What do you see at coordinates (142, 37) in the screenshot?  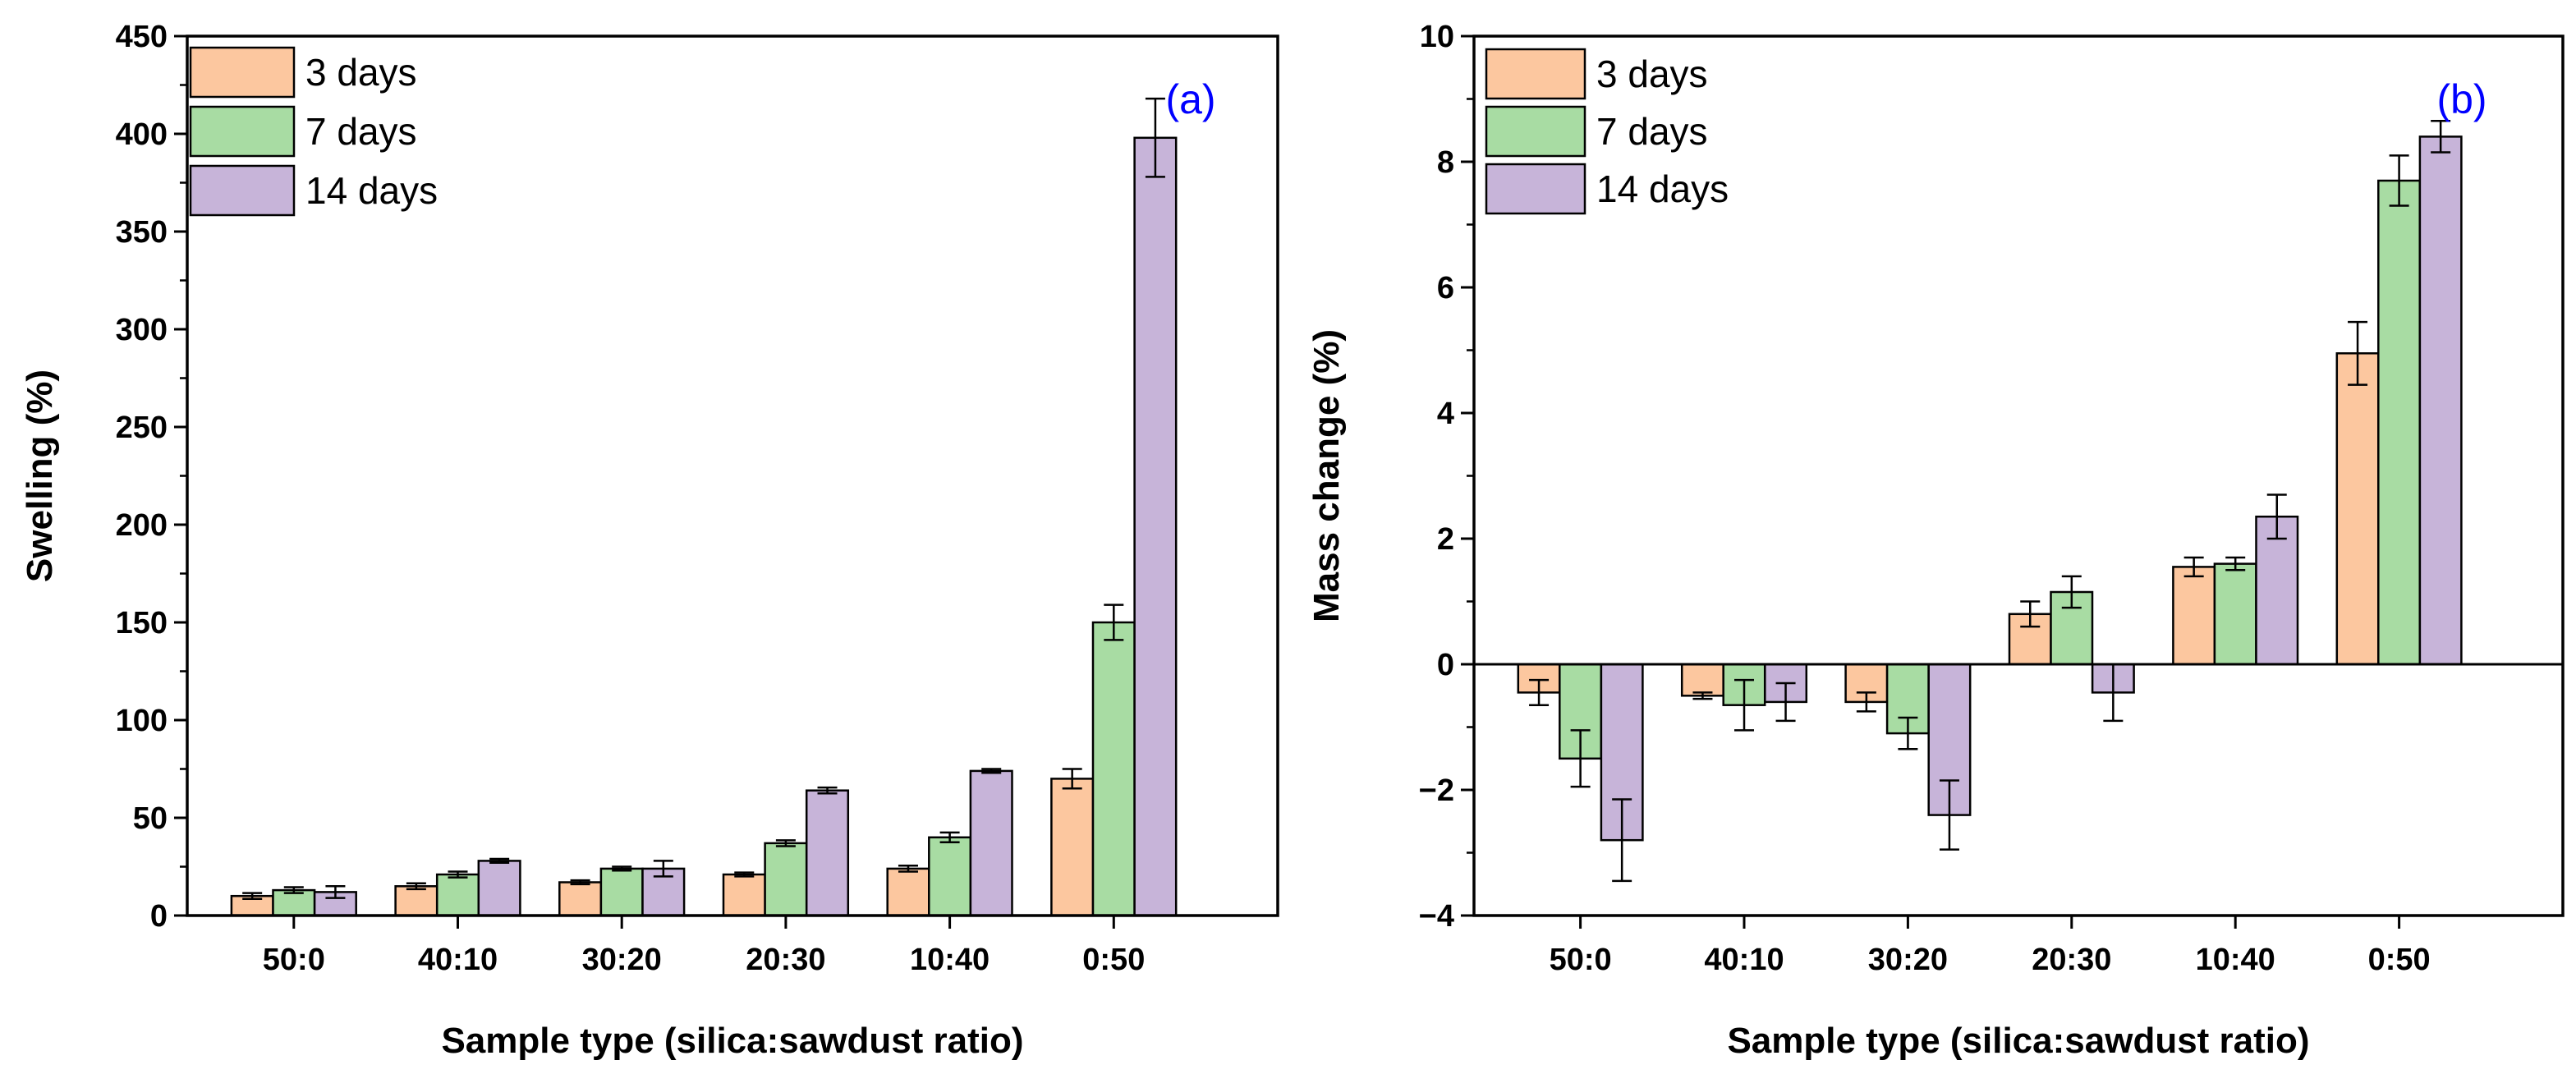 I see `y-tick-label: 450` at bounding box center [142, 37].